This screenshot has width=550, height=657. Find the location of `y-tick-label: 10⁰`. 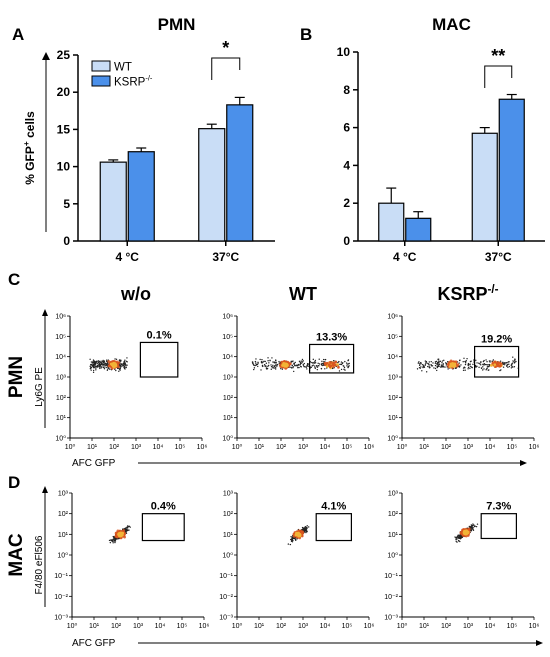

y-tick-label: 10⁰ is located at coordinates (392, 556).